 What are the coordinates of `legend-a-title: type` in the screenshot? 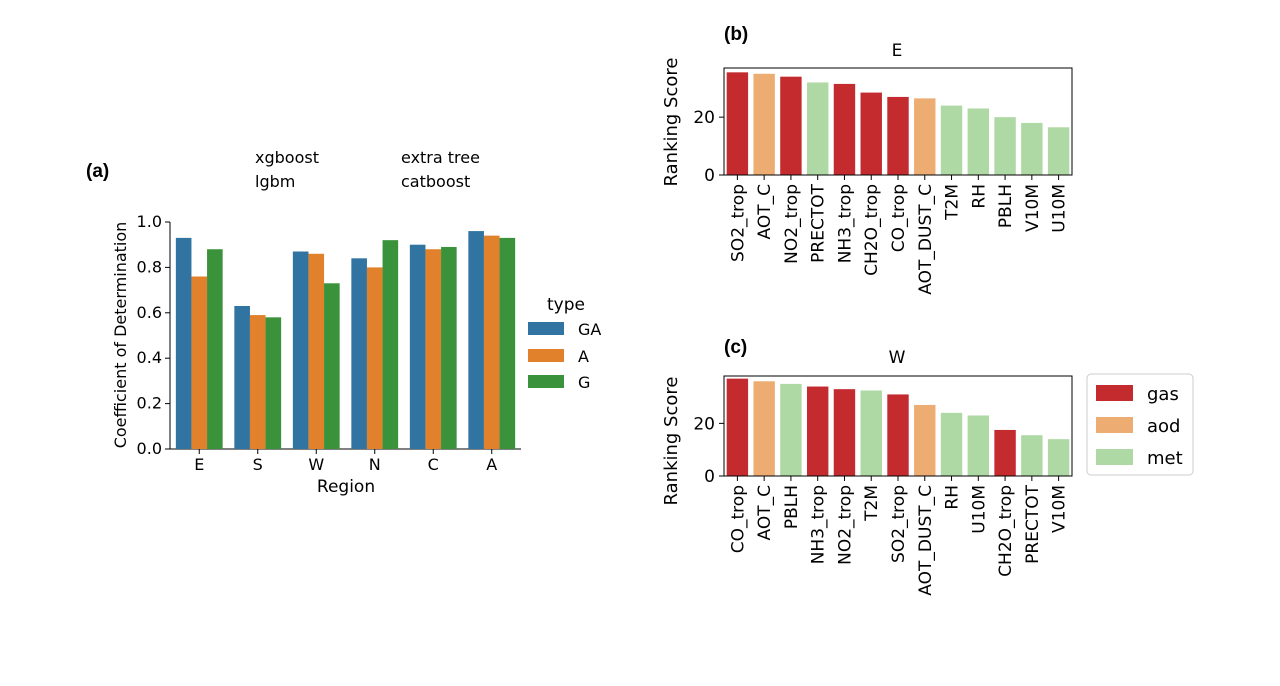 It's located at (566, 305).